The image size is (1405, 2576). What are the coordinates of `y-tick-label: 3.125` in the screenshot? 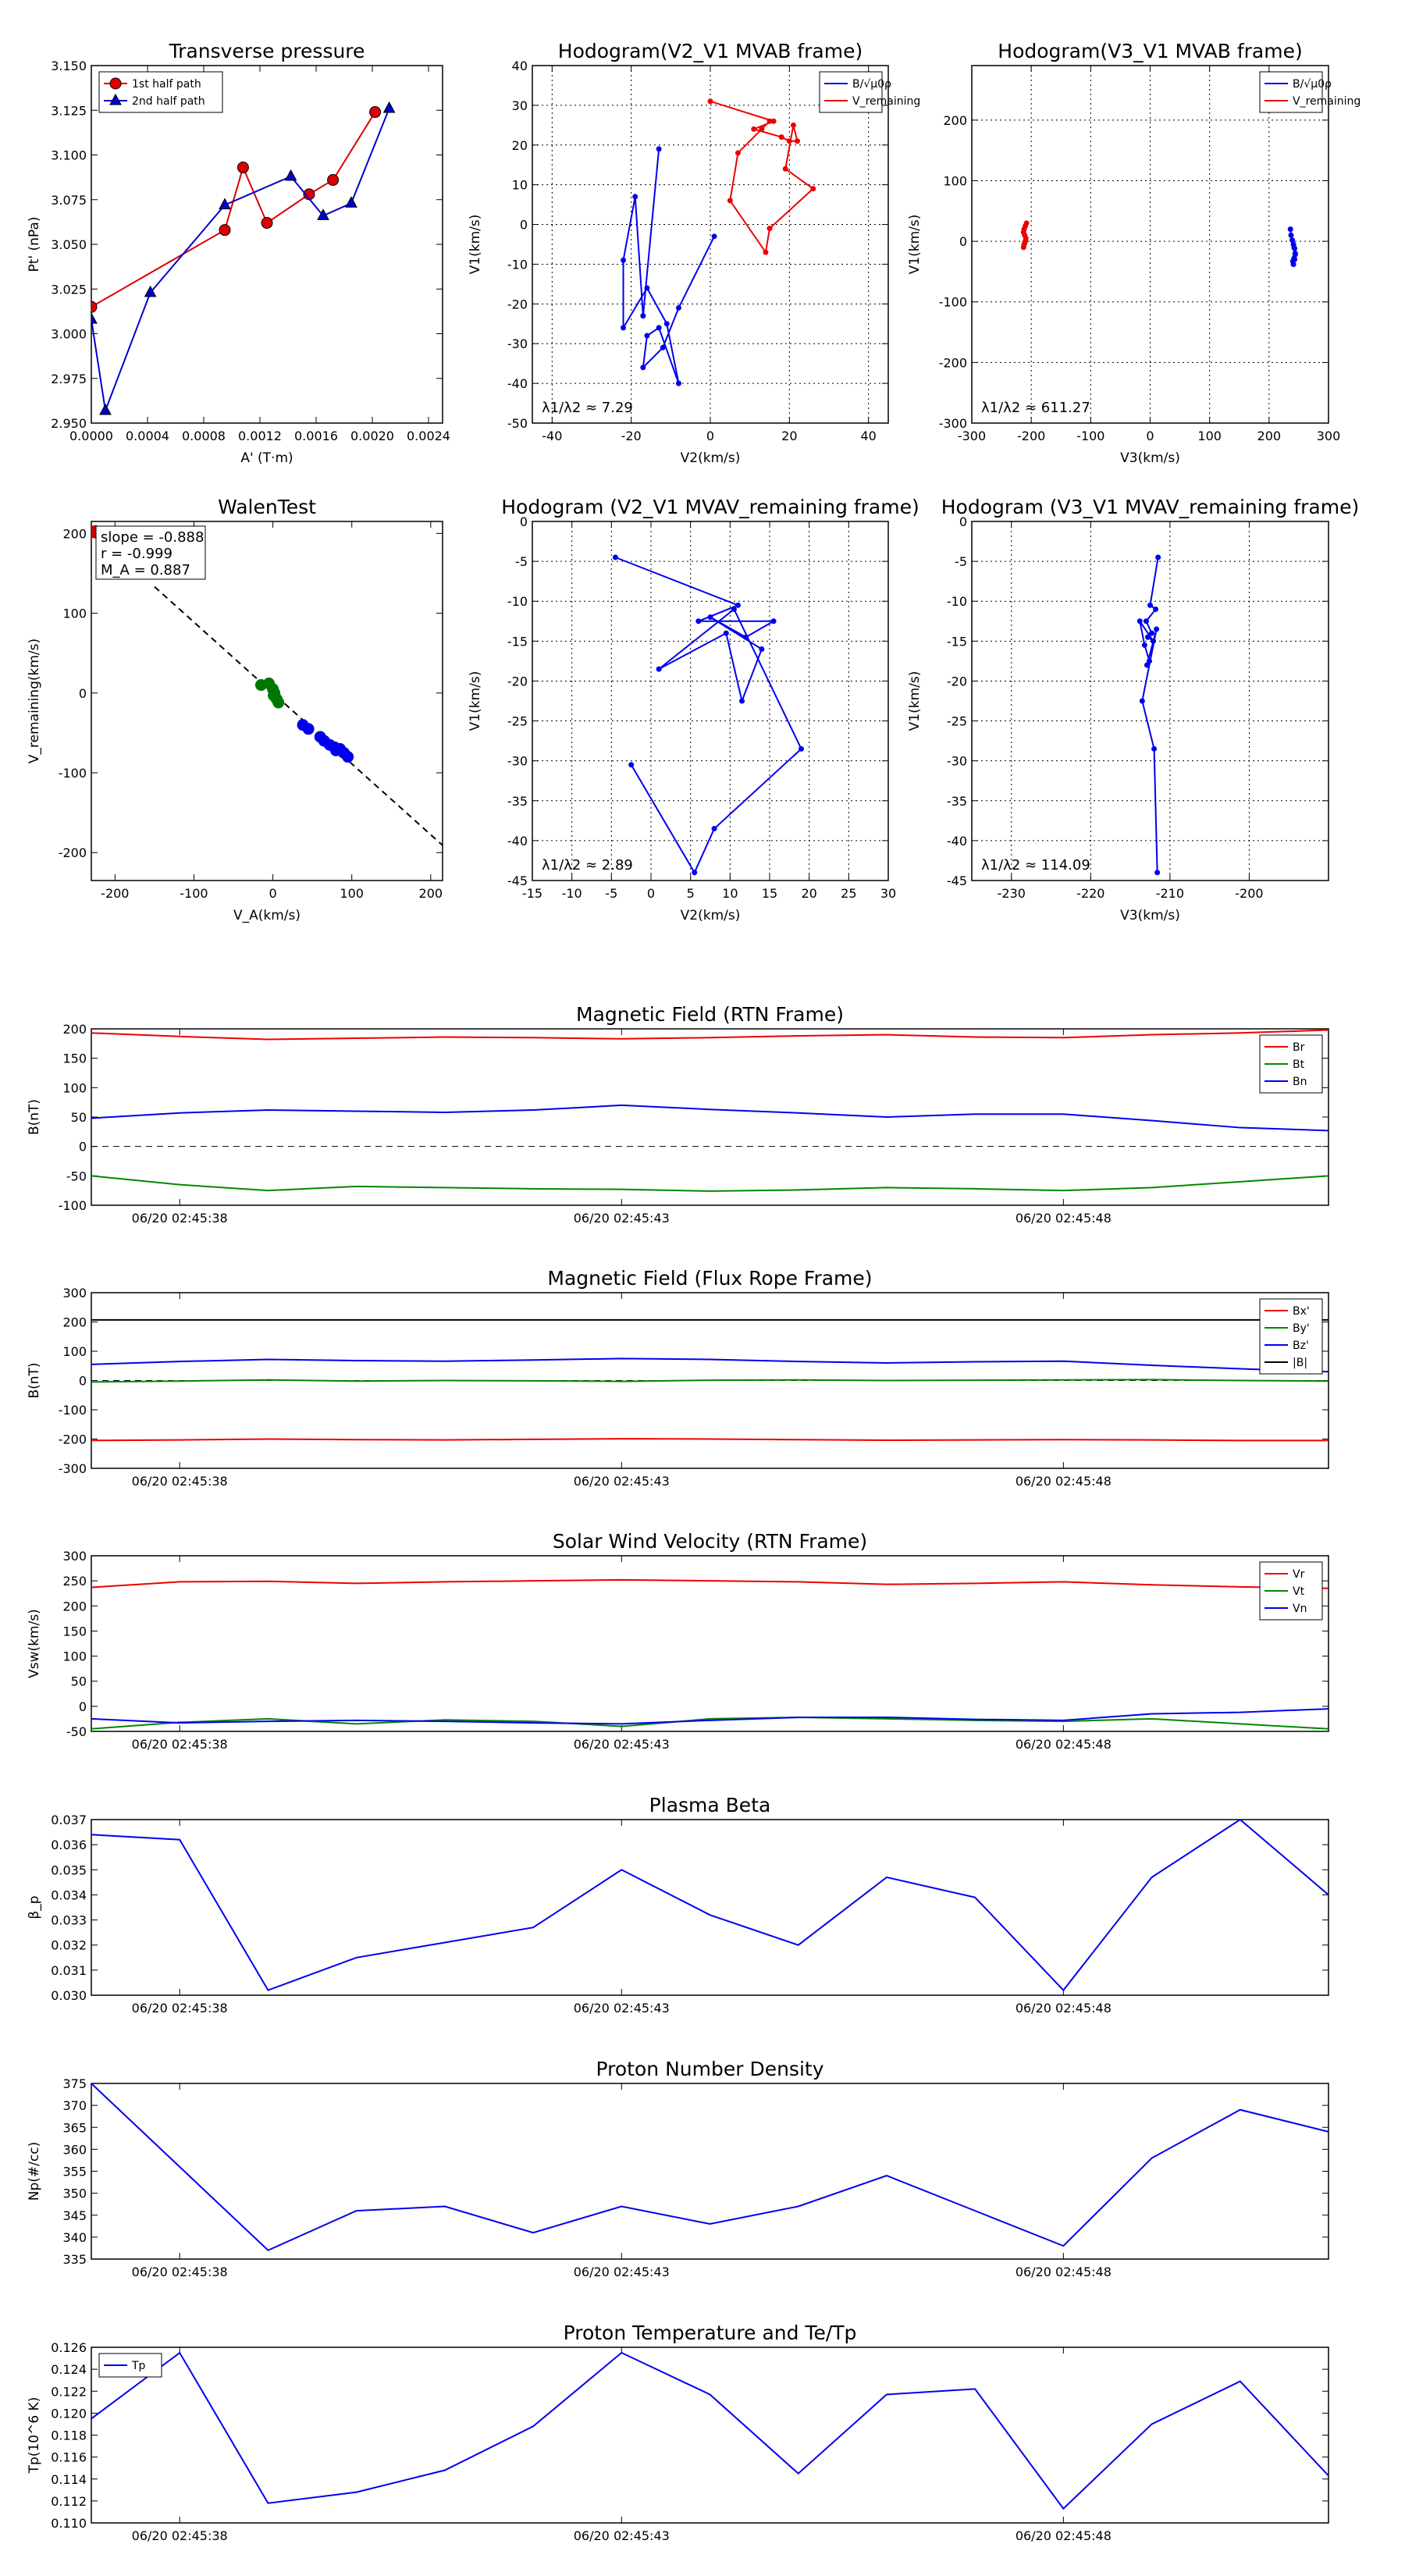 It's located at (69, 110).